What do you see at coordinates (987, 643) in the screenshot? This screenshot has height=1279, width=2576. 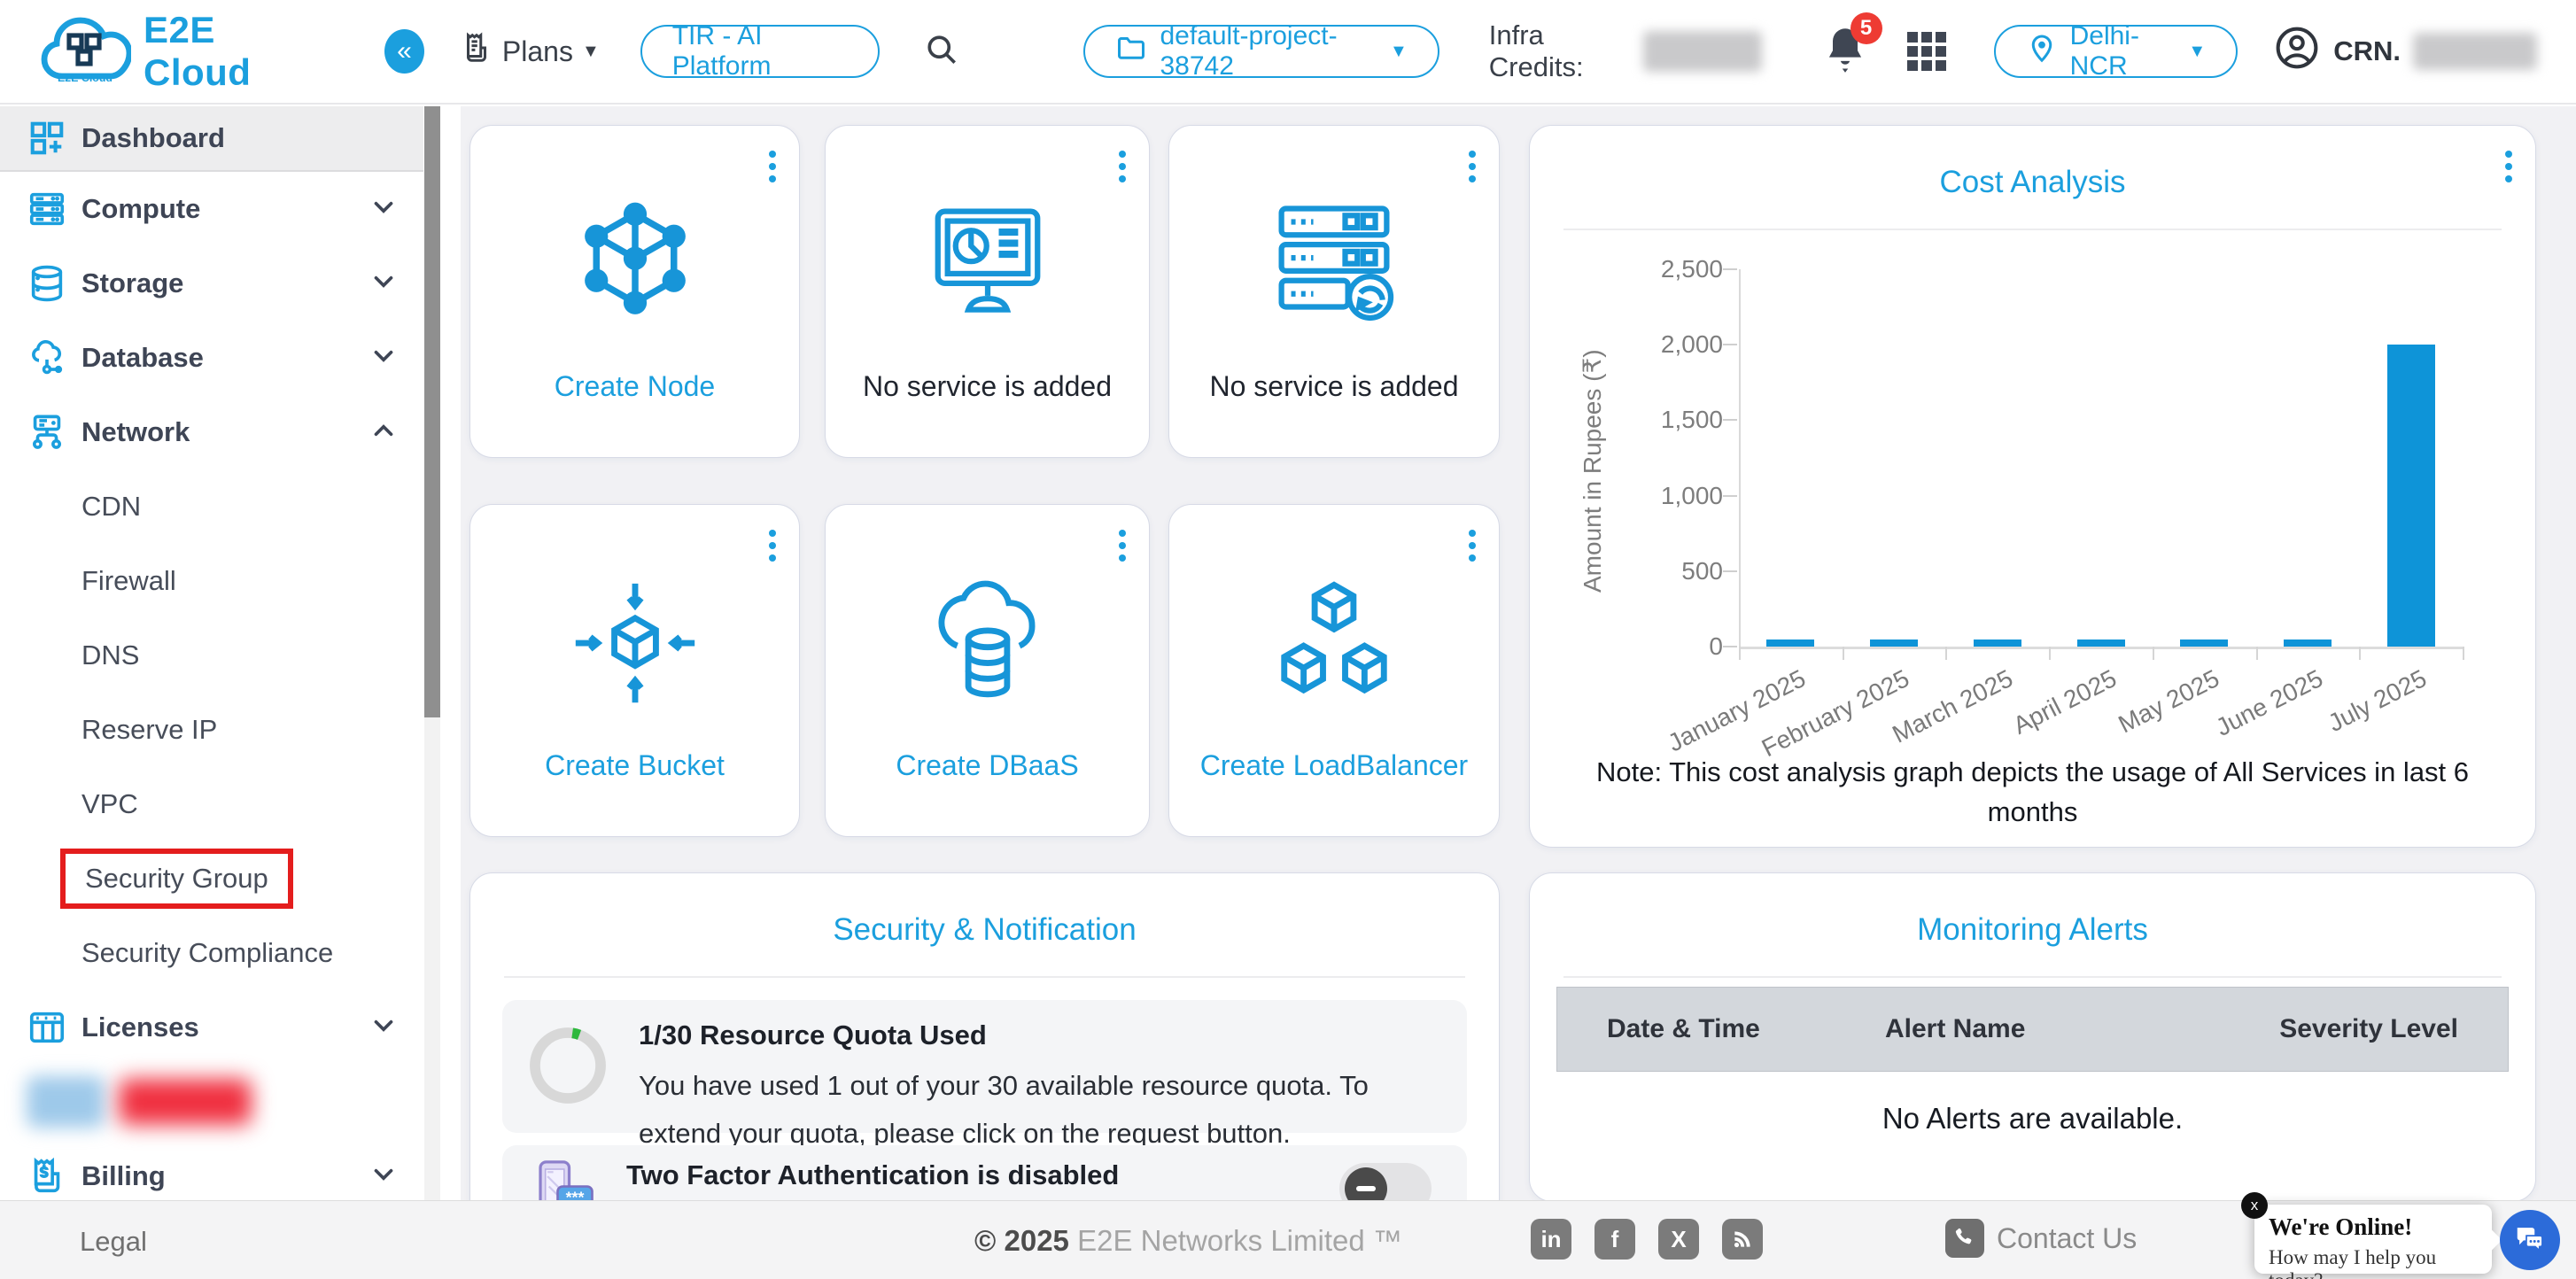 I see `dbaas-icon` at bounding box center [987, 643].